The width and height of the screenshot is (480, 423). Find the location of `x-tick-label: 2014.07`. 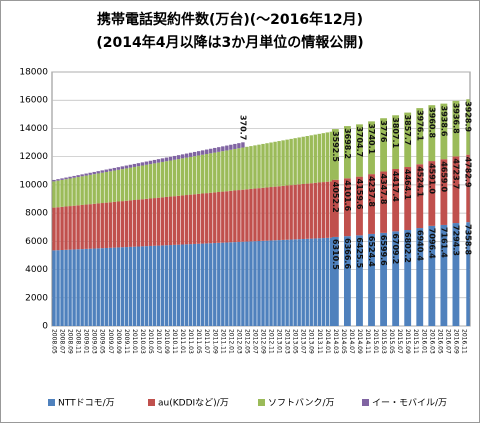

x-tick-label: 2014.07 is located at coordinates (351, 341).